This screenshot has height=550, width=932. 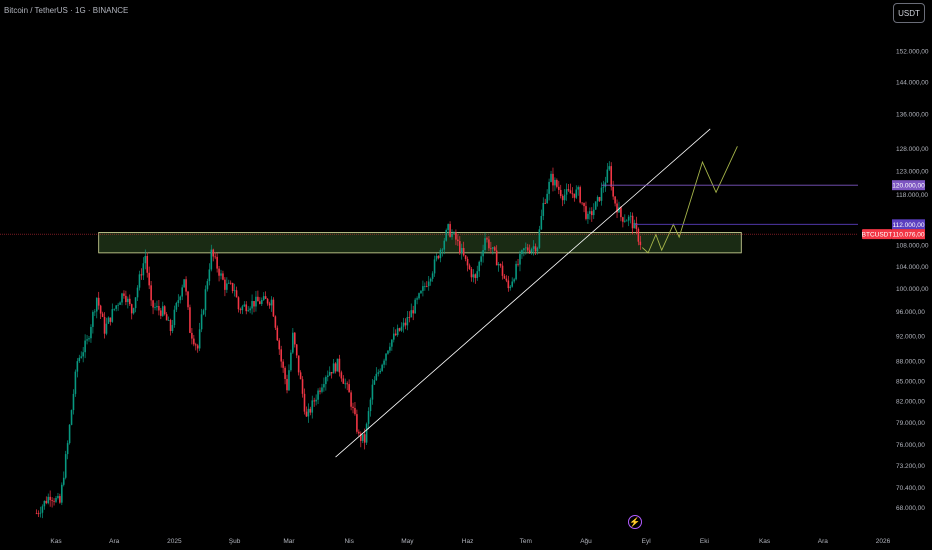 What do you see at coordinates (420, 243) in the screenshot?
I see `support-zone` at bounding box center [420, 243].